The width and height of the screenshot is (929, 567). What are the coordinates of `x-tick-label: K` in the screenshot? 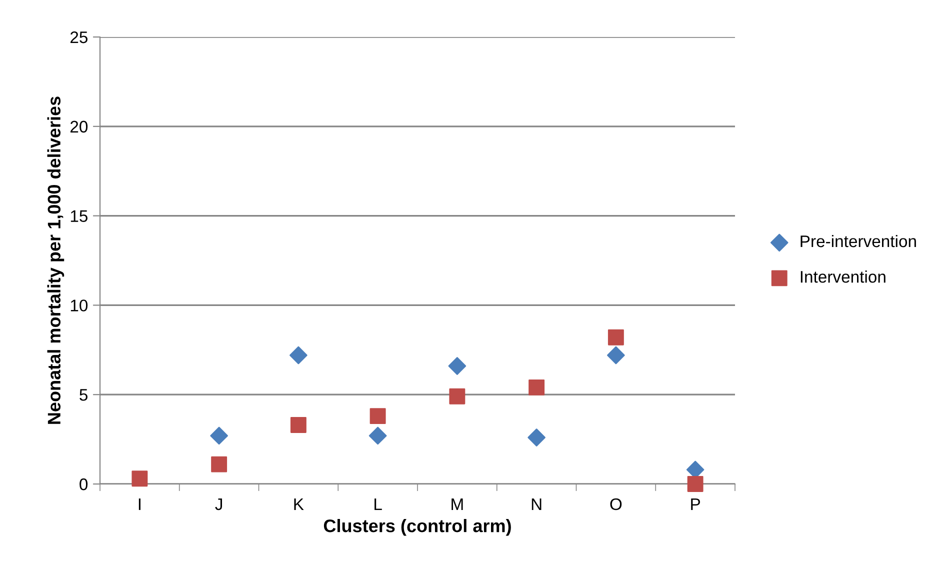 It's located at (299, 504).